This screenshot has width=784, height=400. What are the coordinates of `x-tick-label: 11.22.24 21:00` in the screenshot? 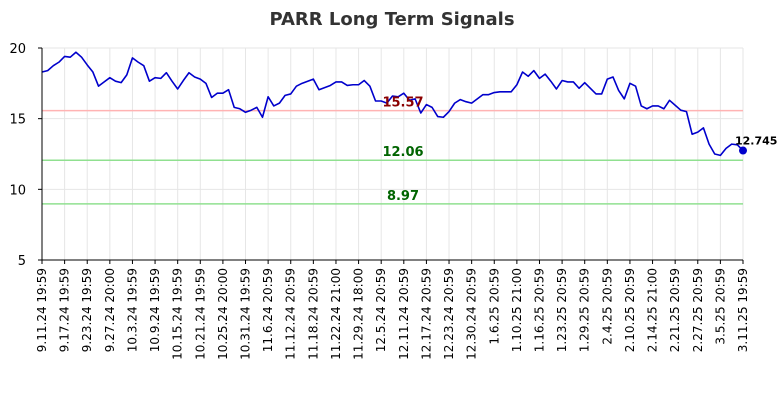 It's located at (336, 314).